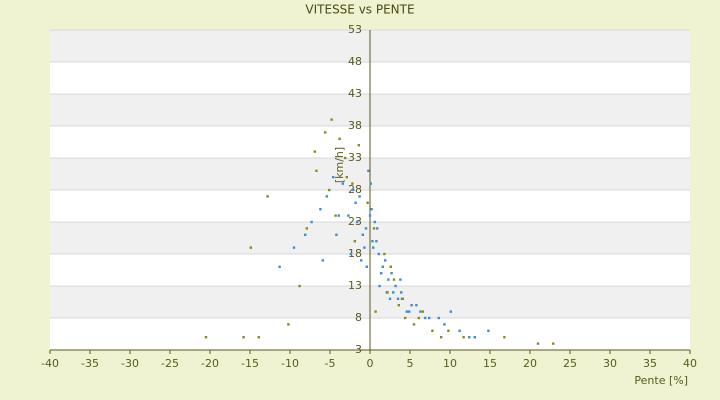 The image size is (720, 400). I want to click on x-tick-label: 30, so click(610, 363).